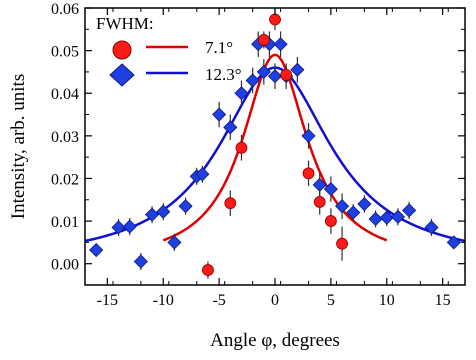  I want to click on y-tick-label: 0.00, so click(65, 265).